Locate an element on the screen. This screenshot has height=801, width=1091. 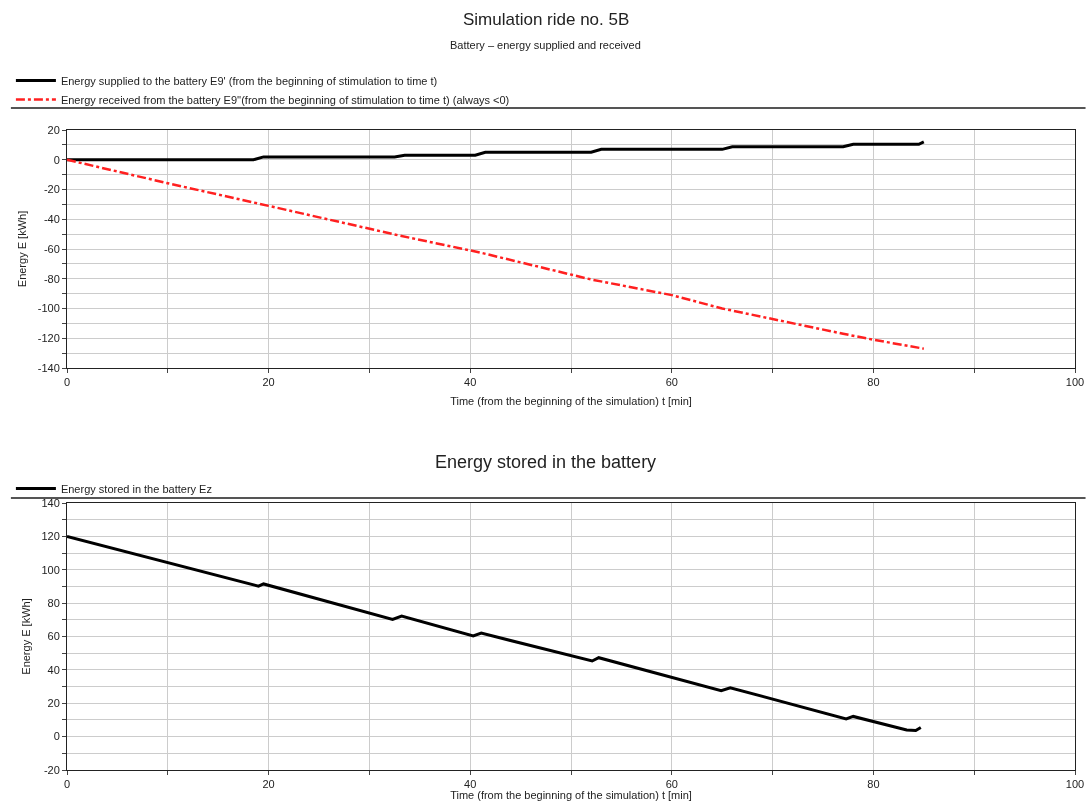
y-tick-label: 100 is located at coordinates (50, 569).